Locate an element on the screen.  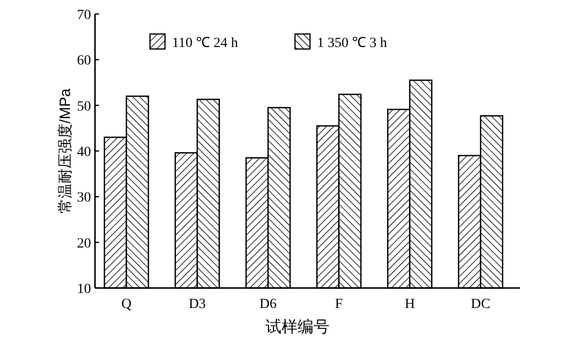
y-axis-title: 常温耐压强度/MPa is located at coordinates (65, 151).